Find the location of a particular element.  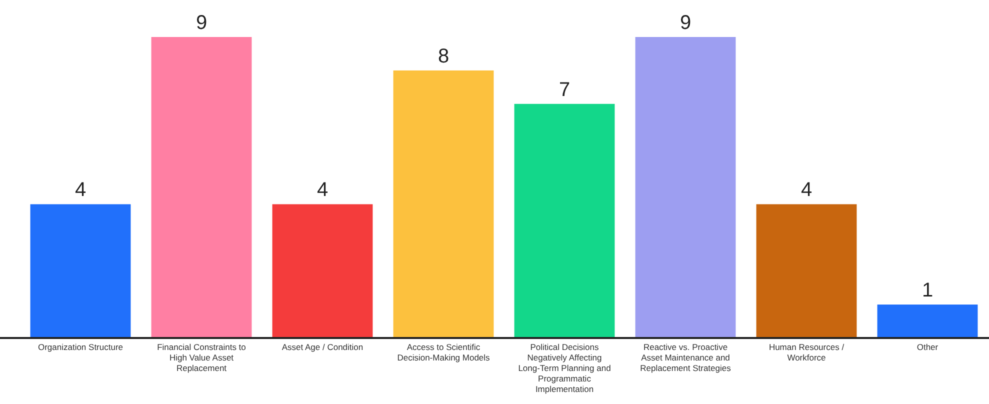

data-label: 7 is located at coordinates (564, 89).